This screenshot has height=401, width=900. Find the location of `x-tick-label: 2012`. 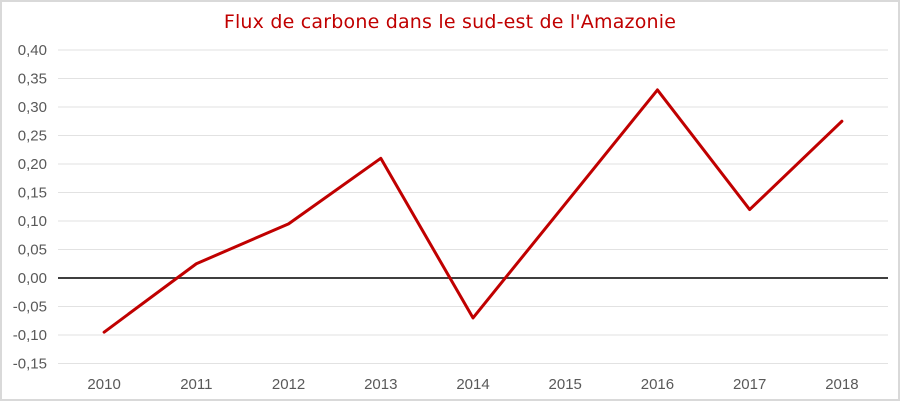

x-tick-label: 2012 is located at coordinates (288, 384).